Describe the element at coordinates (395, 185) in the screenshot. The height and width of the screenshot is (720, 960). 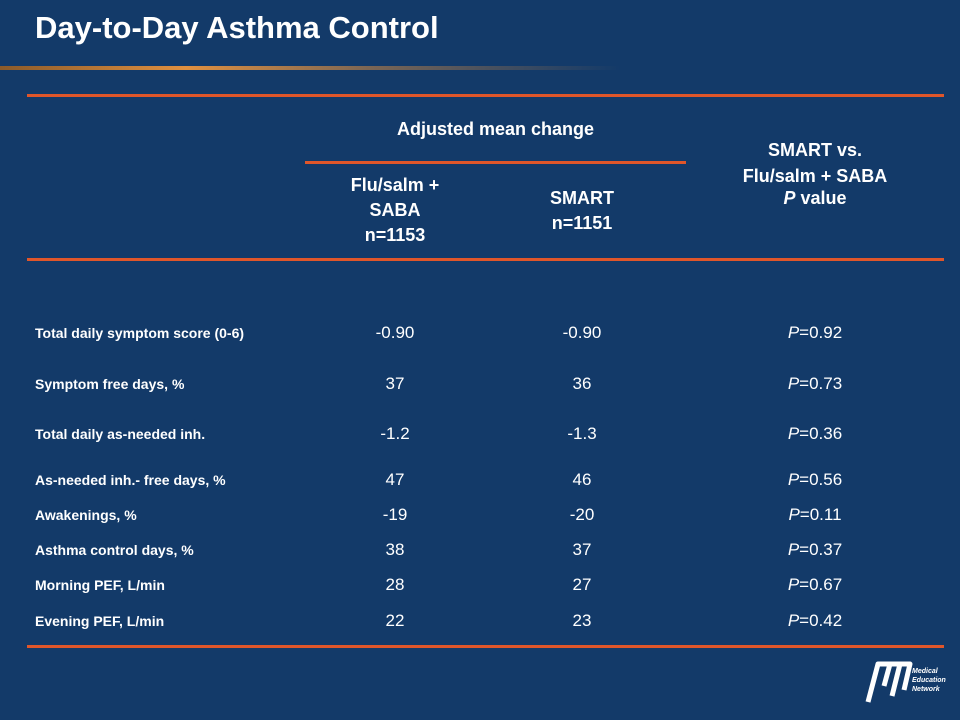
I see `header-line: Flu/salm +` at that location.